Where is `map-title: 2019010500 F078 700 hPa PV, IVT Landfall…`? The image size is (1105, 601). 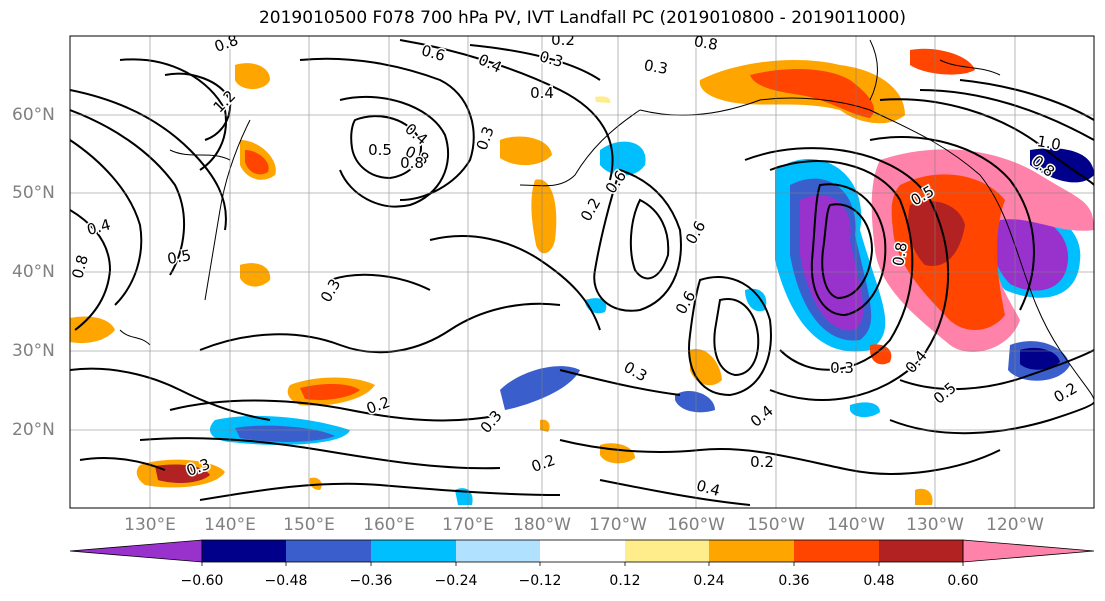
map-title: 2019010500 F078 700 hPa PV, IVT Landfall… is located at coordinates (582, 18).